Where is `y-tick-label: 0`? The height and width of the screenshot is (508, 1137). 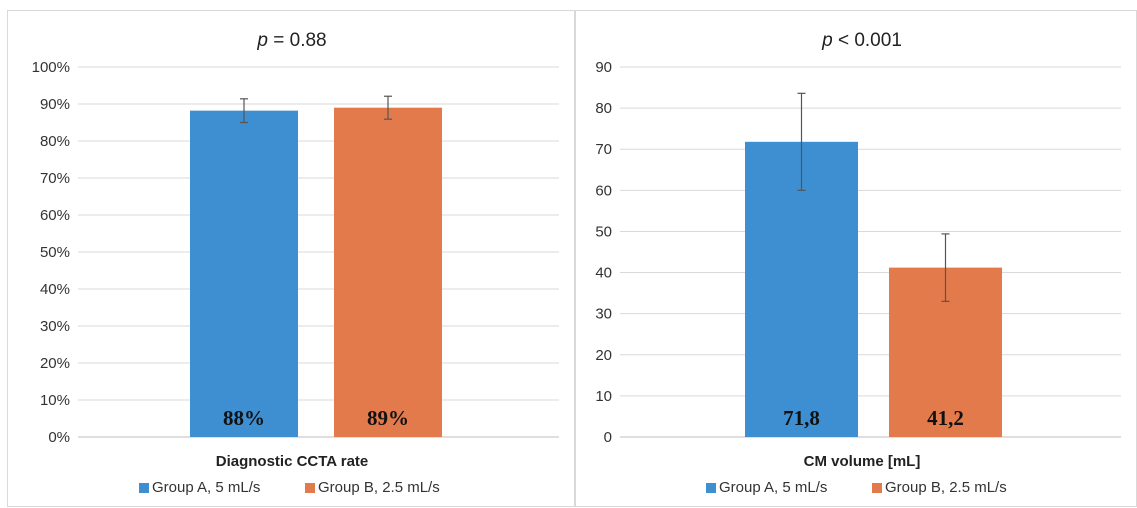 y-tick-label: 0 is located at coordinates (608, 437).